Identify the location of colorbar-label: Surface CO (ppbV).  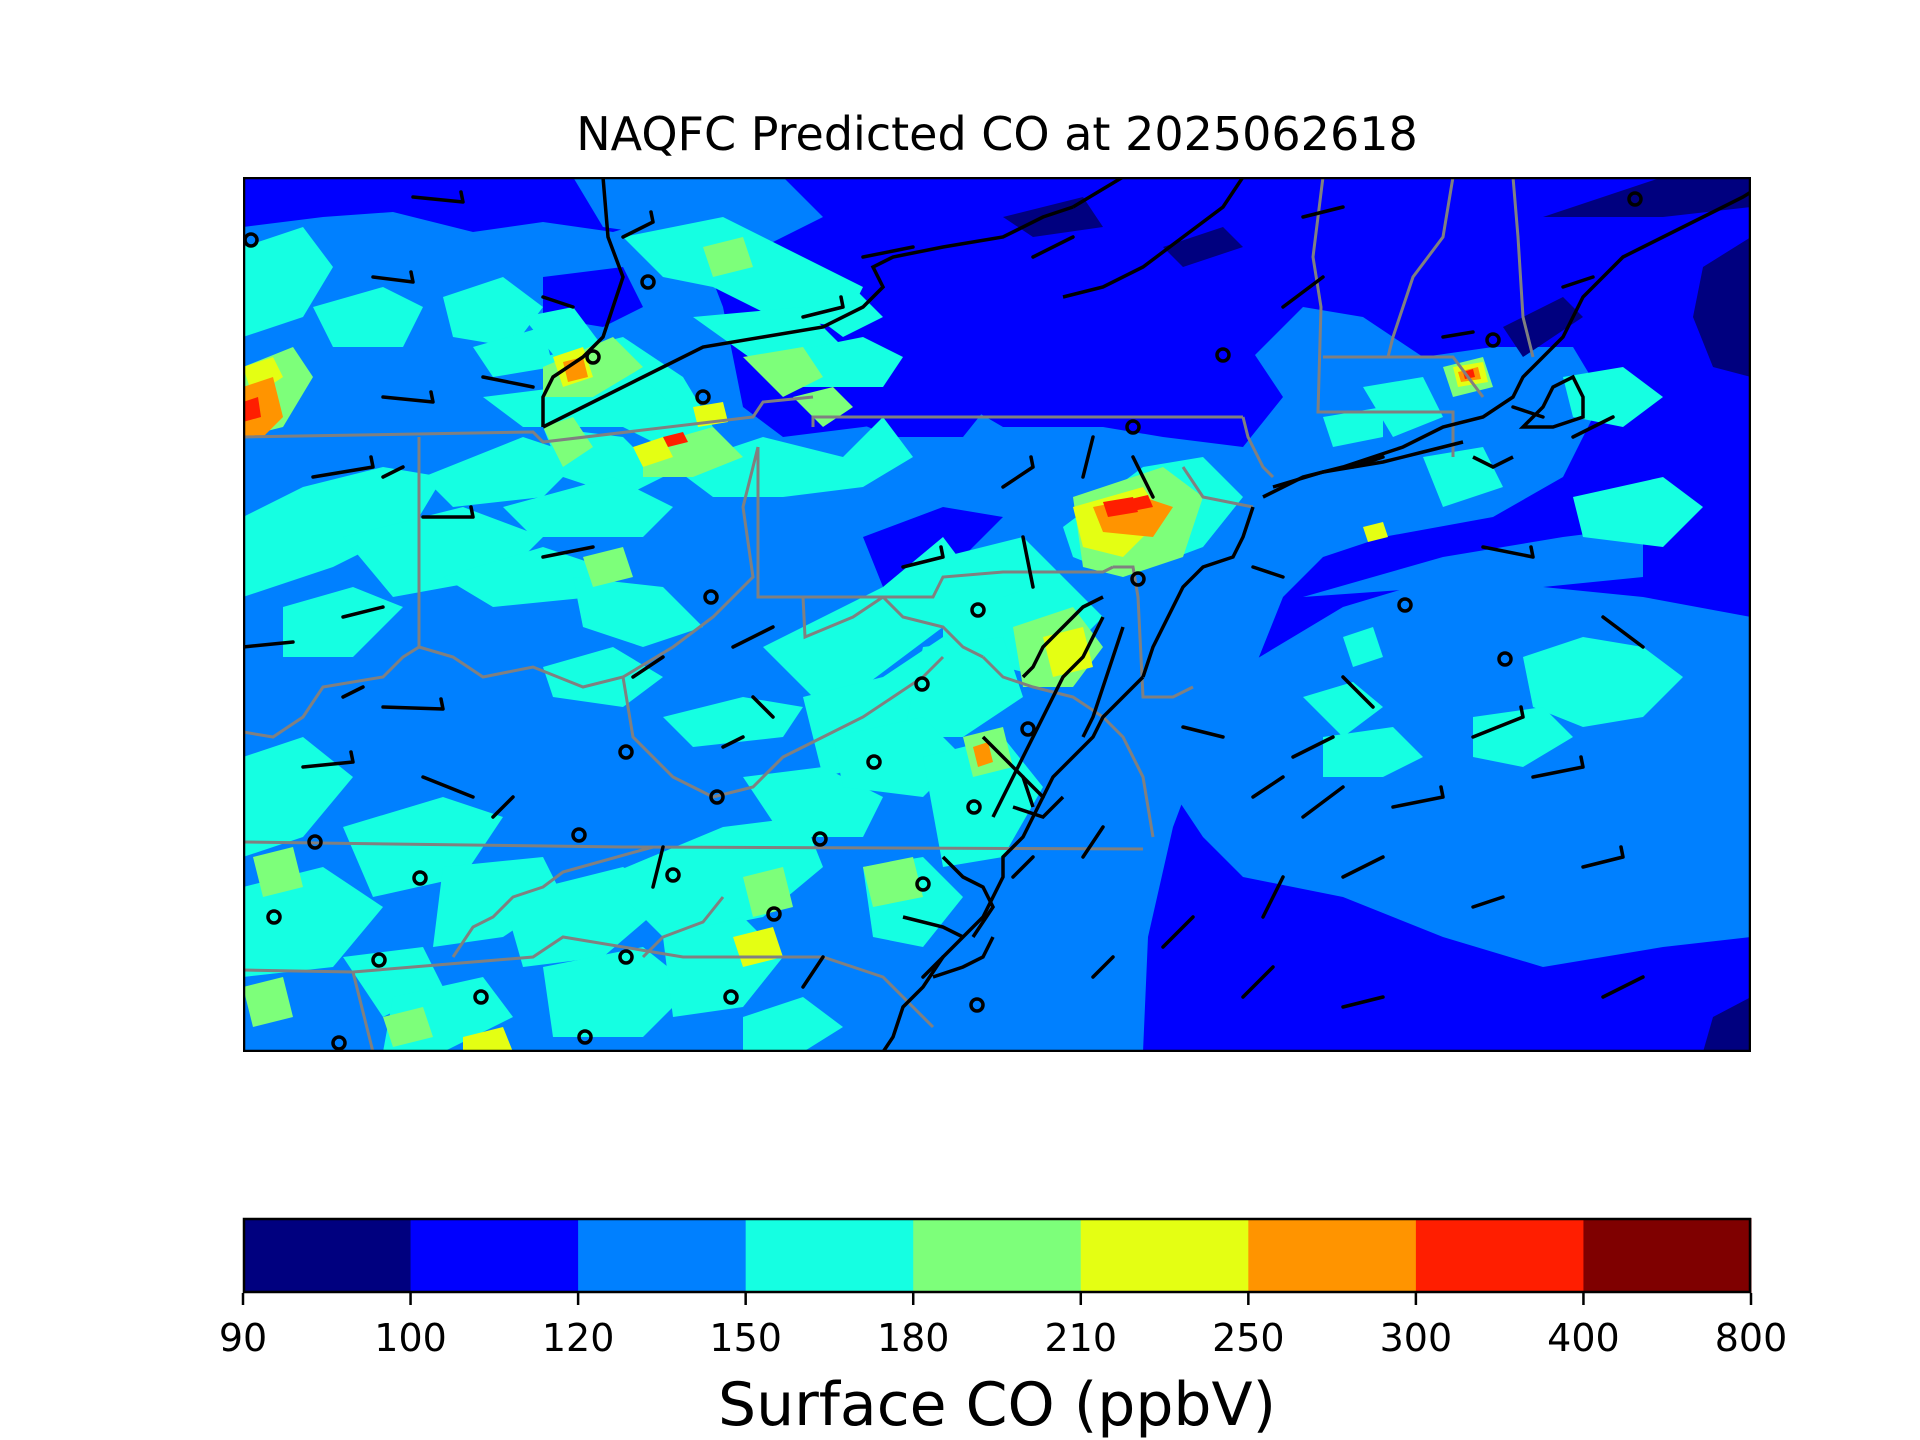
(997, 1405).